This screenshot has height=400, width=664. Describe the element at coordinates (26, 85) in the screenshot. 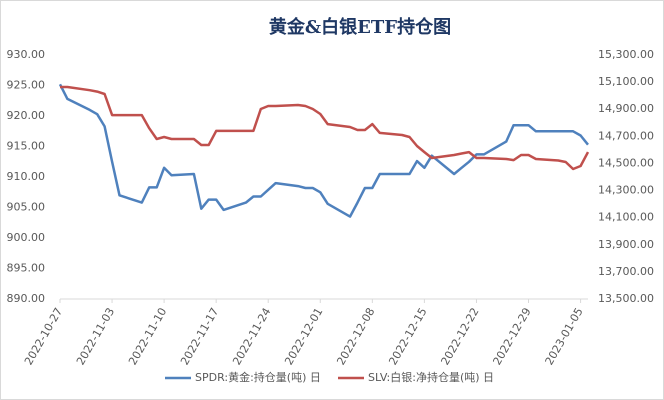

I see `y-tick-label: 925.00` at that location.